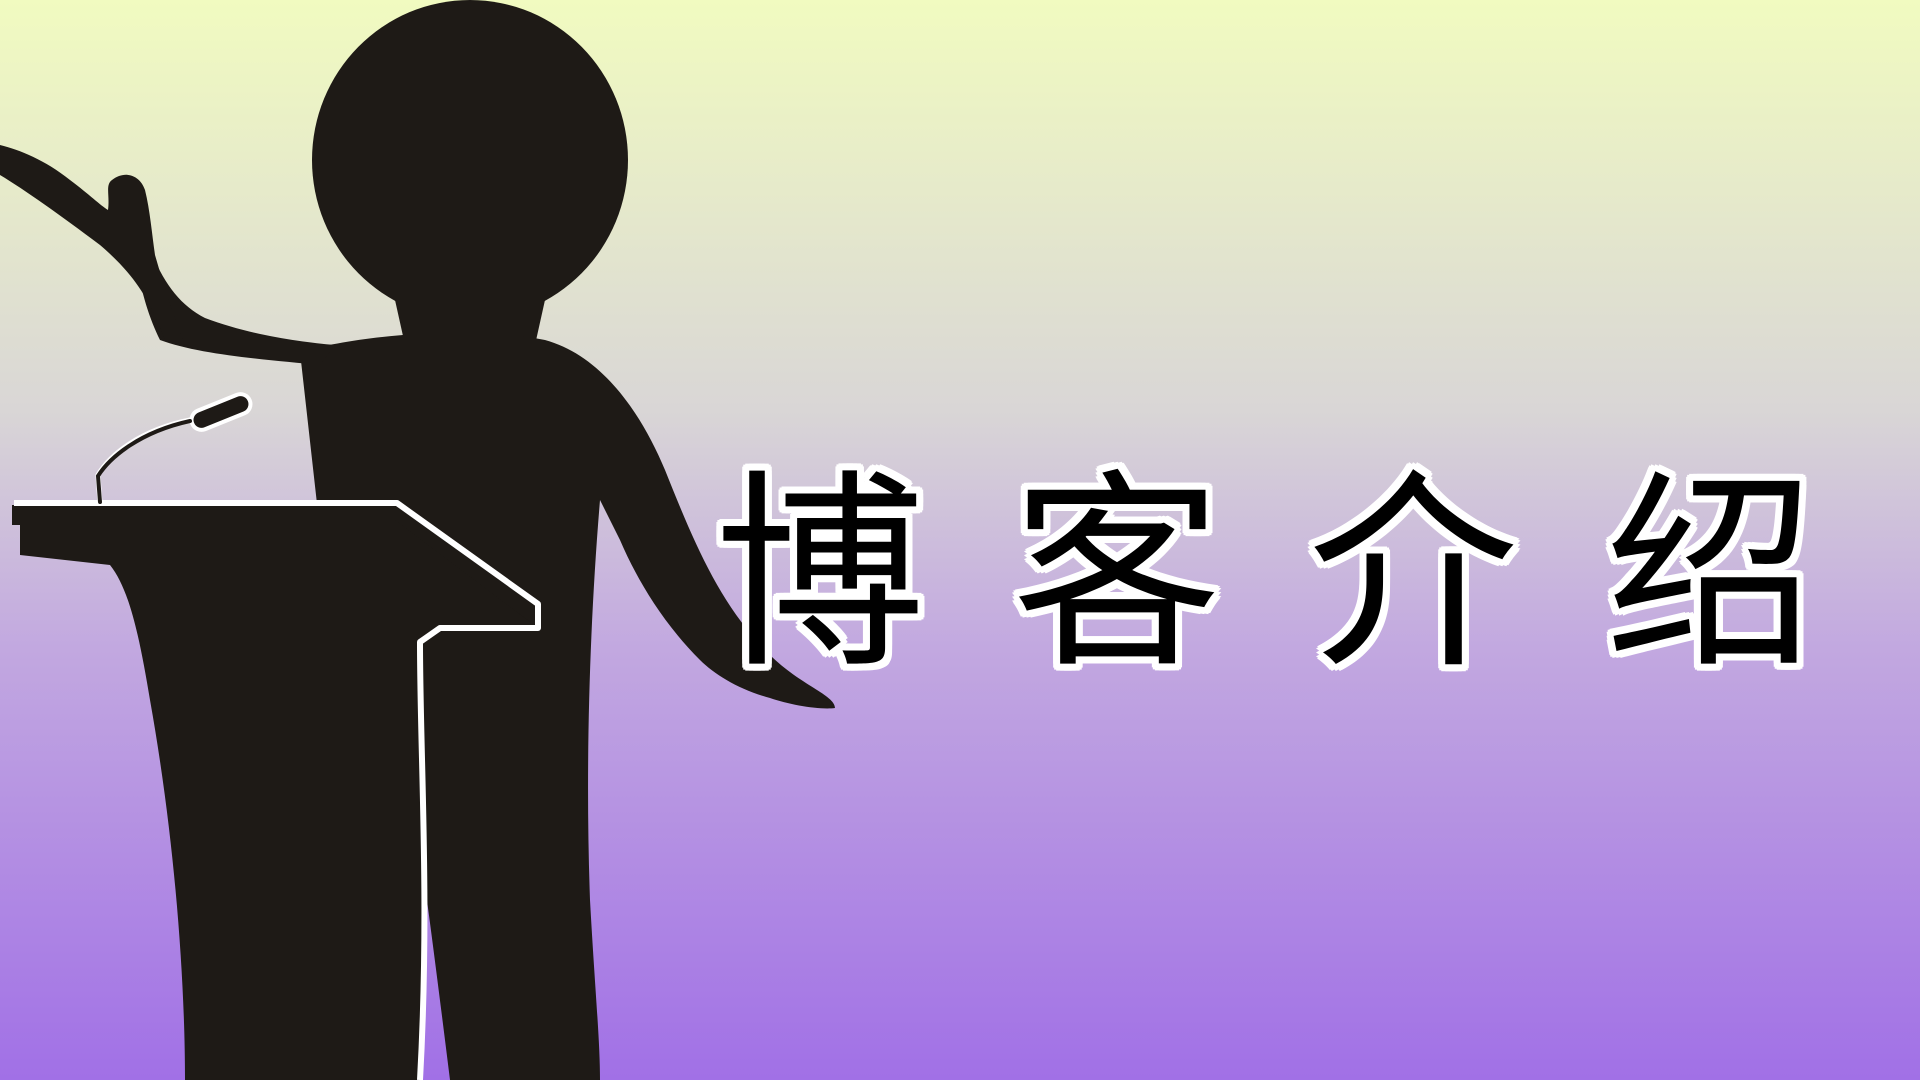  What do you see at coordinates (236, 307) in the screenshot?
I see `speaker-raised-arm` at bounding box center [236, 307].